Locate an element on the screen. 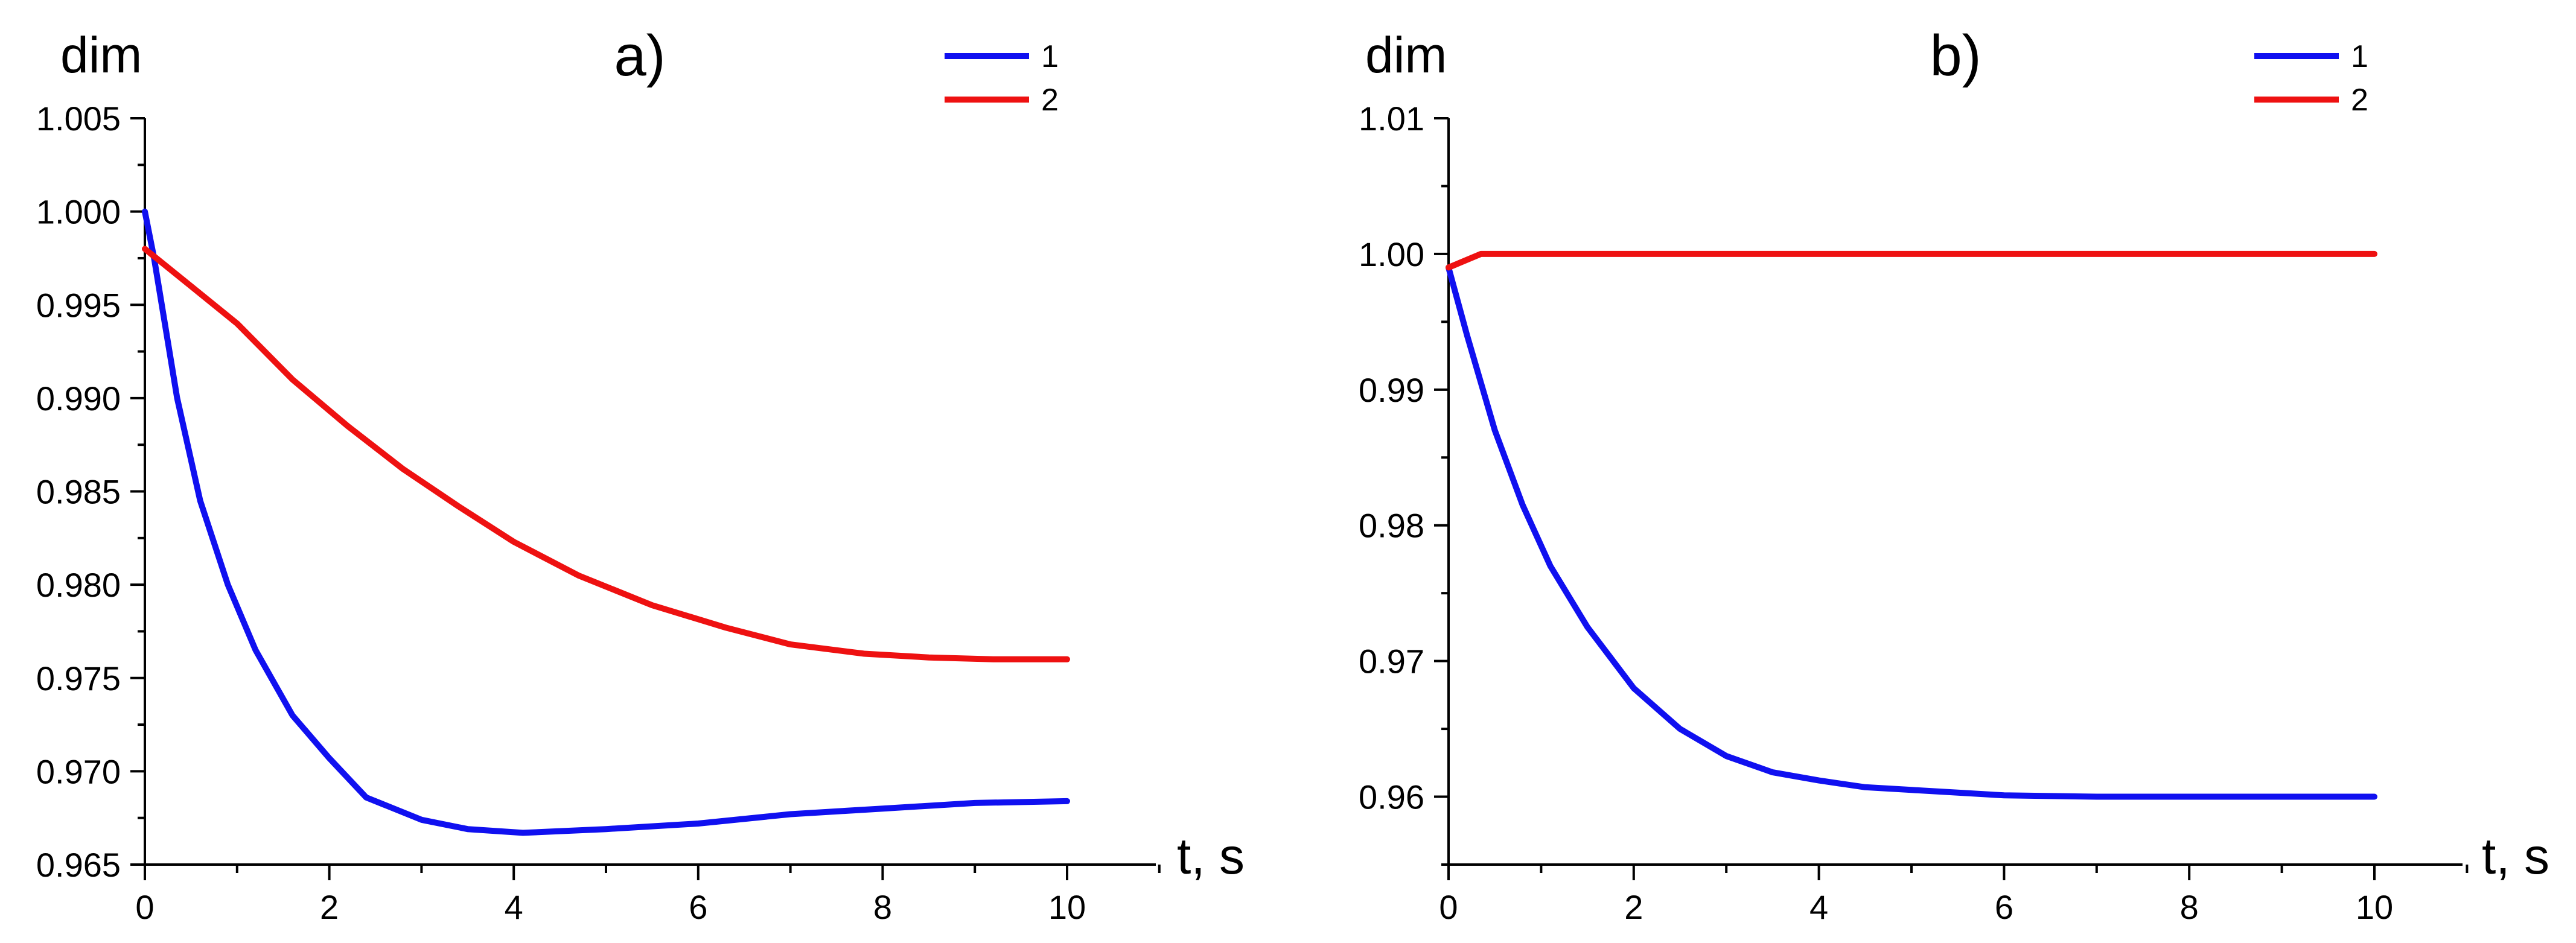 The width and height of the screenshot is (2576, 943). y-tick-label: 0.97 is located at coordinates (1391, 662).